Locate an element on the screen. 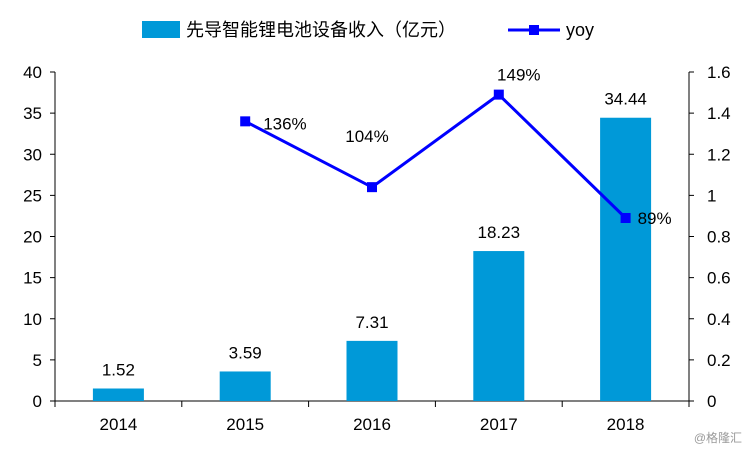  left-tick-label: 40 is located at coordinates (32, 72).